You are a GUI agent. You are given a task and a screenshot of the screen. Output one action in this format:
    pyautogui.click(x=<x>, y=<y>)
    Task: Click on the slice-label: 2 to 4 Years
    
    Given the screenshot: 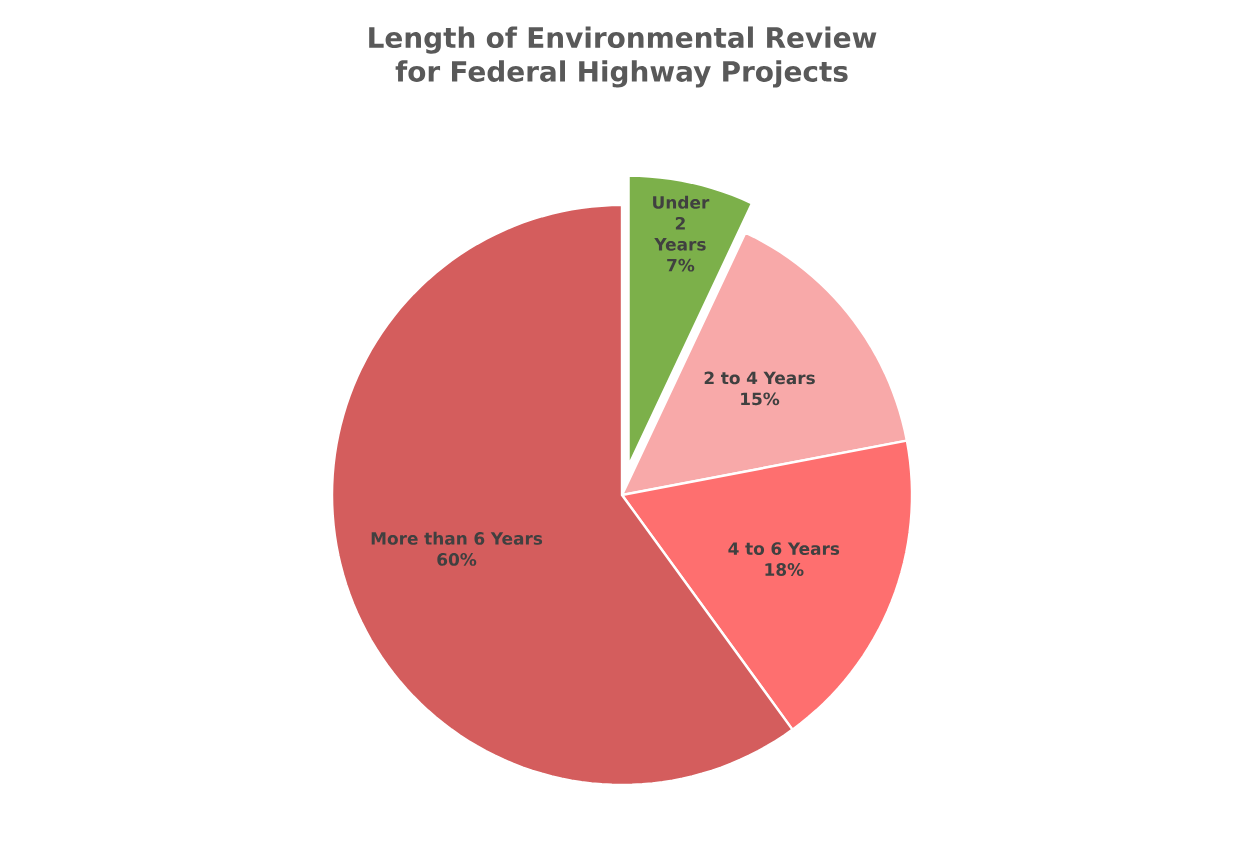 What is the action you would take?
    pyautogui.click(x=759, y=378)
    